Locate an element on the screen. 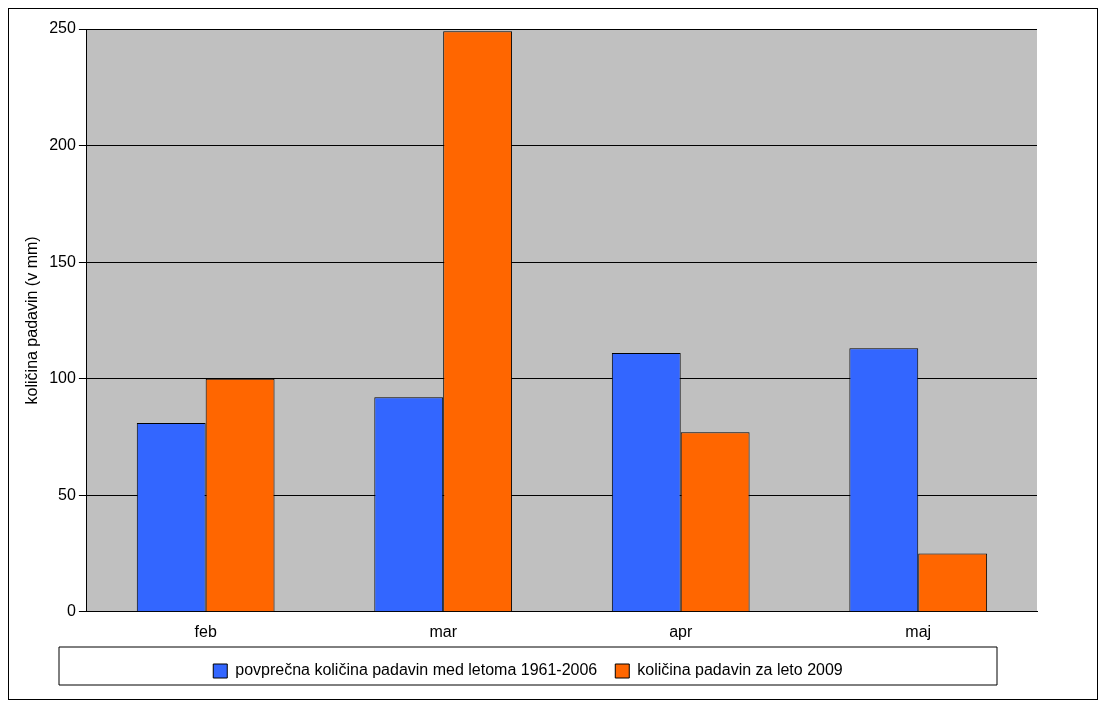 Image resolution: width=1108 pixels, height=710 pixels. legend-label: povprečna količina padavin med letoma 1961-2006 is located at coordinates (416, 670).